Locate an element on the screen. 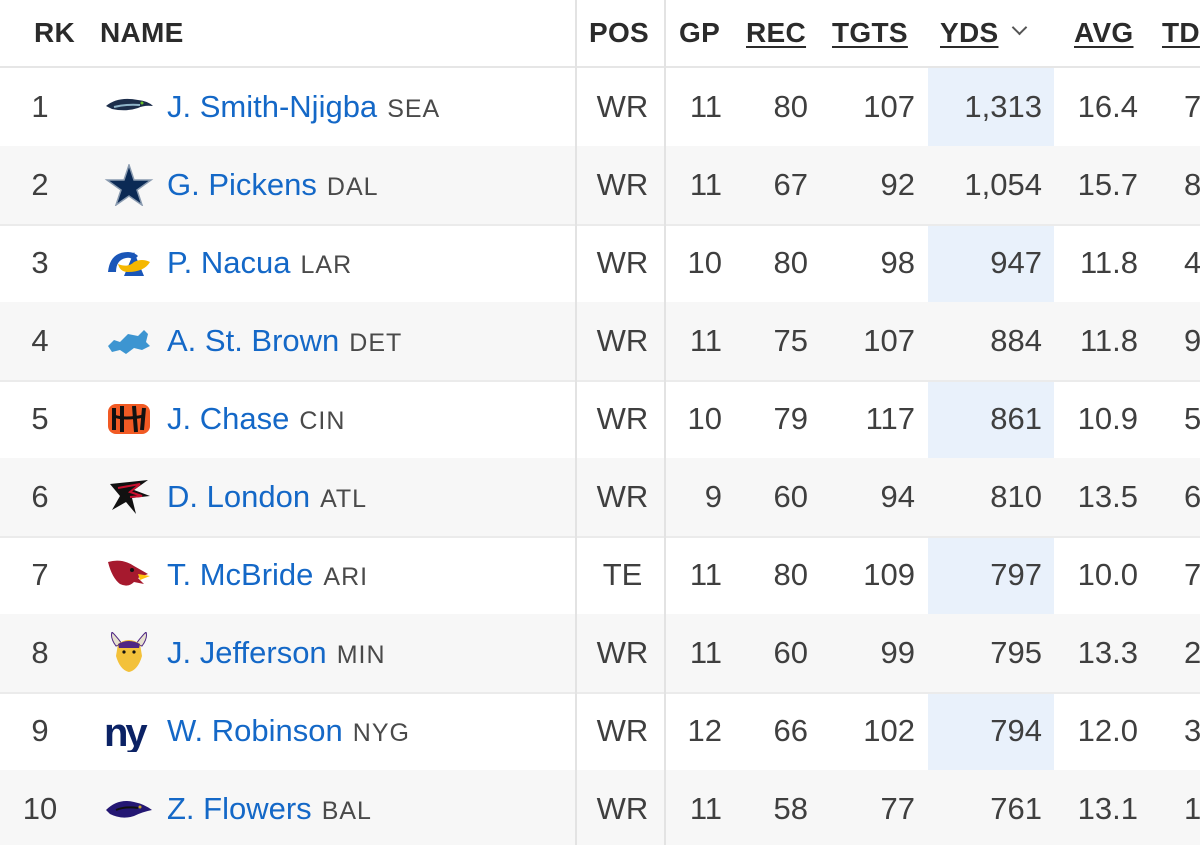  table-header: RK NAME POS GP REC TGTS YDS AVG TD is located at coordinates (600, 34).